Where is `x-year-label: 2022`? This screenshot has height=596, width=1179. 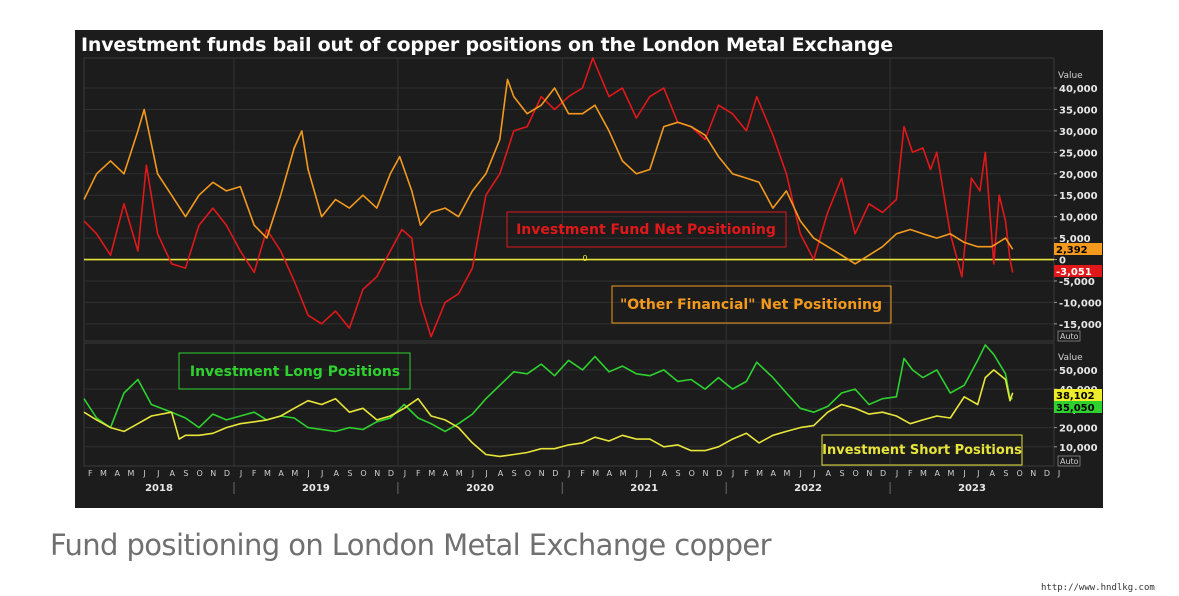 x-year-label: 2022 is located at coordinates (808, 488).